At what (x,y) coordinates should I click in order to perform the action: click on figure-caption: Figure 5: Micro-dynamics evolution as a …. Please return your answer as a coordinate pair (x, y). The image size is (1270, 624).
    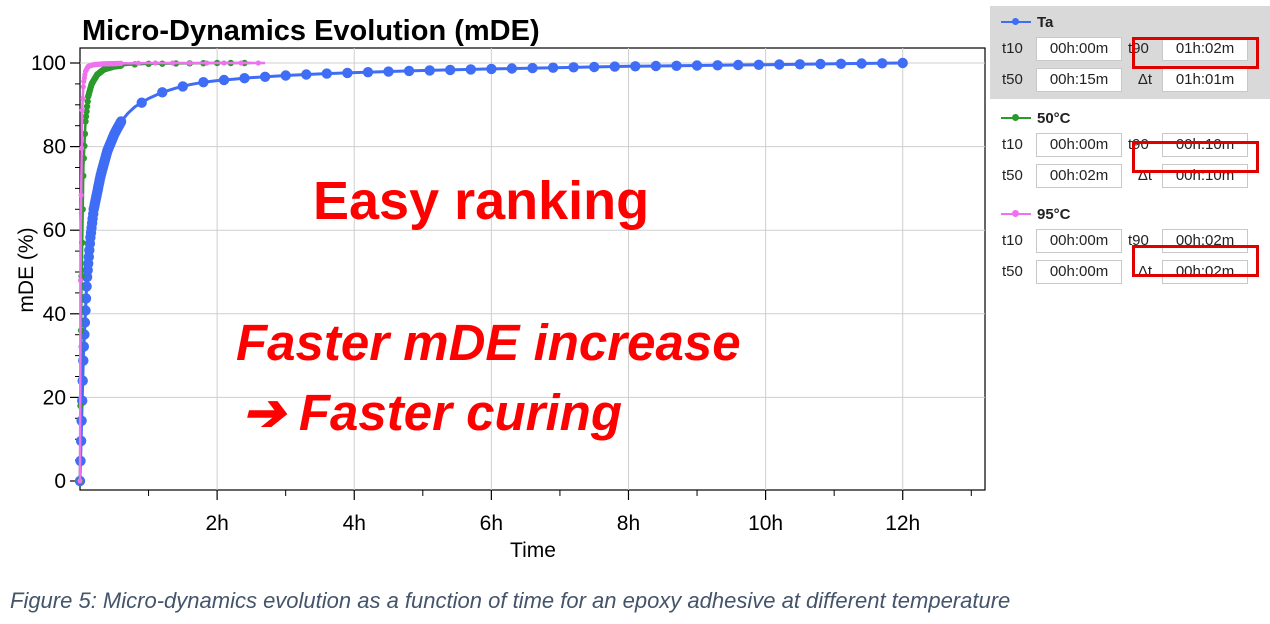
    Looking at the image, I should click on (510, 600).